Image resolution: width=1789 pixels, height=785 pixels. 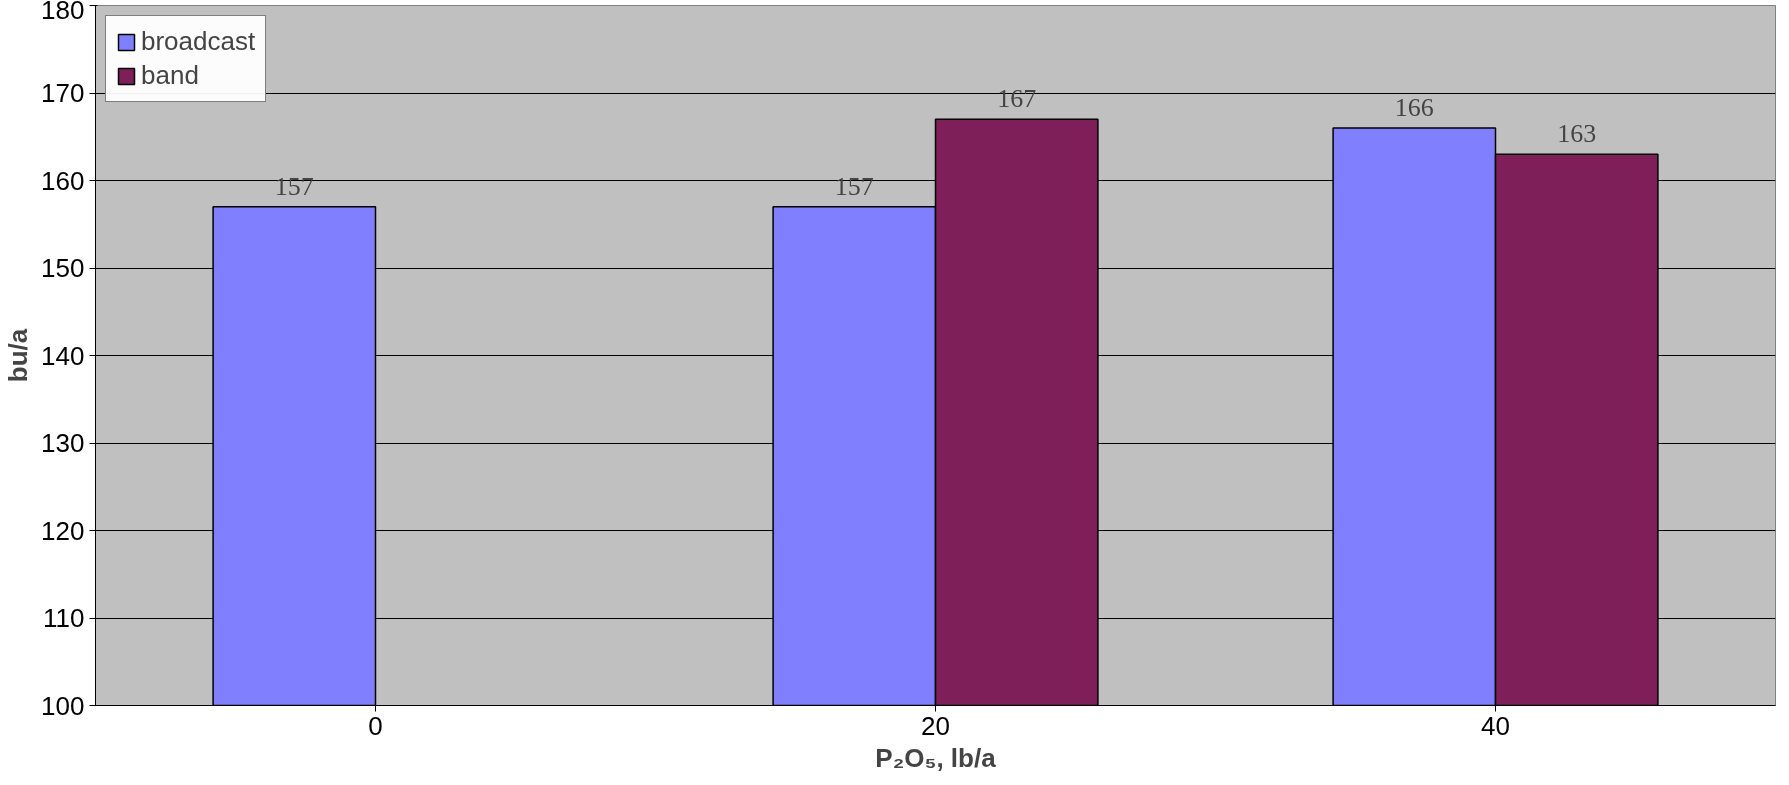 What do you see at coordinates (198, 41) in the screenshot?
I see `legend-label: broadcast` at bounding box center [198, 41].